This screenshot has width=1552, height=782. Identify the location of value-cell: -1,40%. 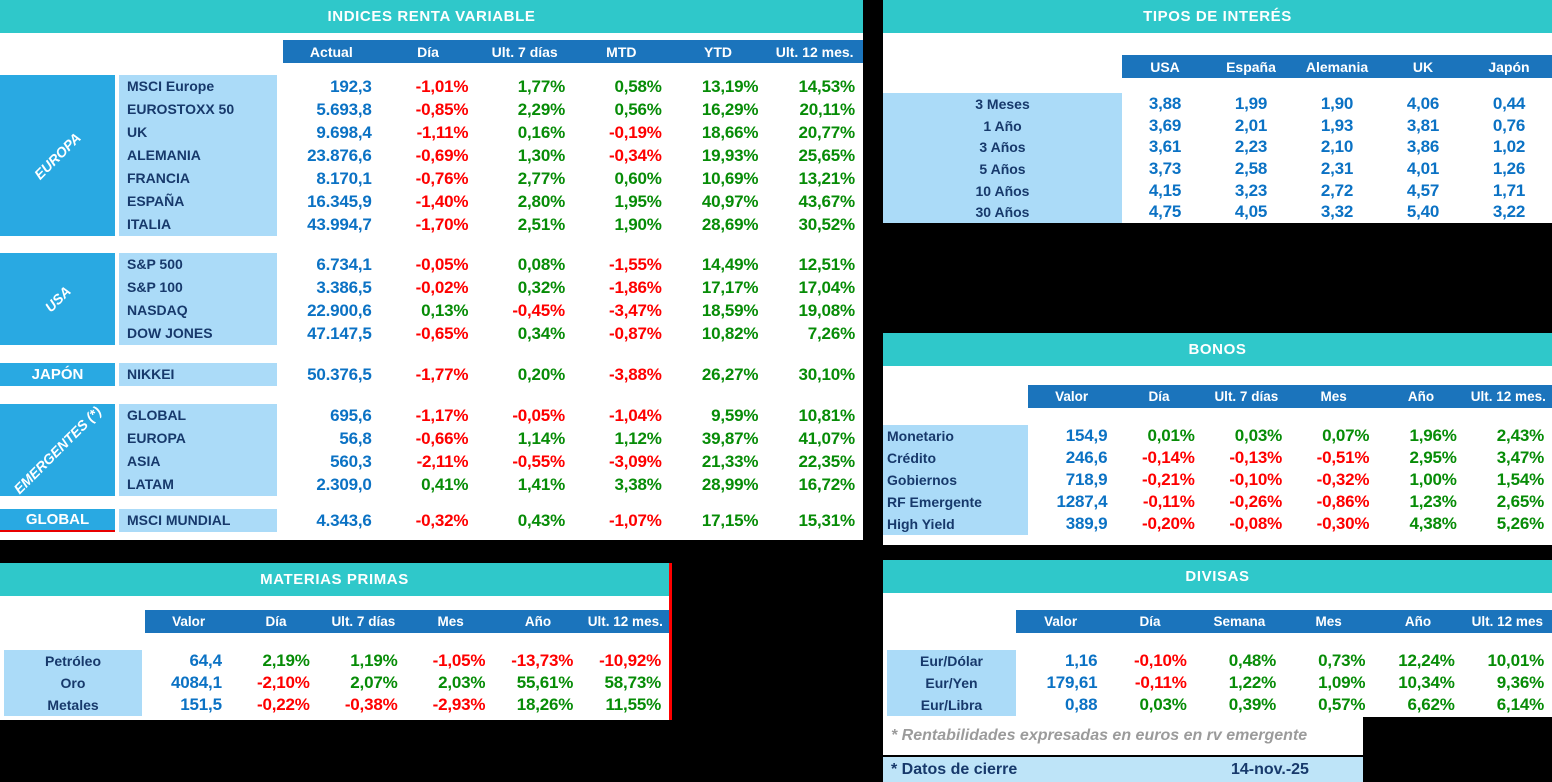
(442, 201).